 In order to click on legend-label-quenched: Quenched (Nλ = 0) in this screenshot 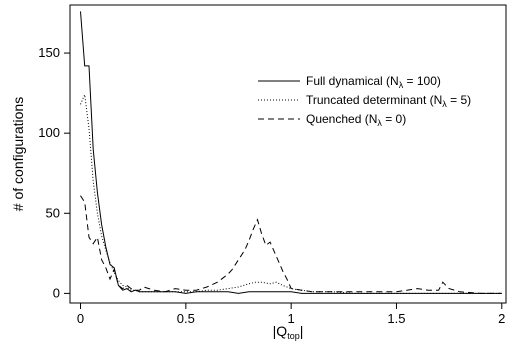, I will do `click(356, 120)`.